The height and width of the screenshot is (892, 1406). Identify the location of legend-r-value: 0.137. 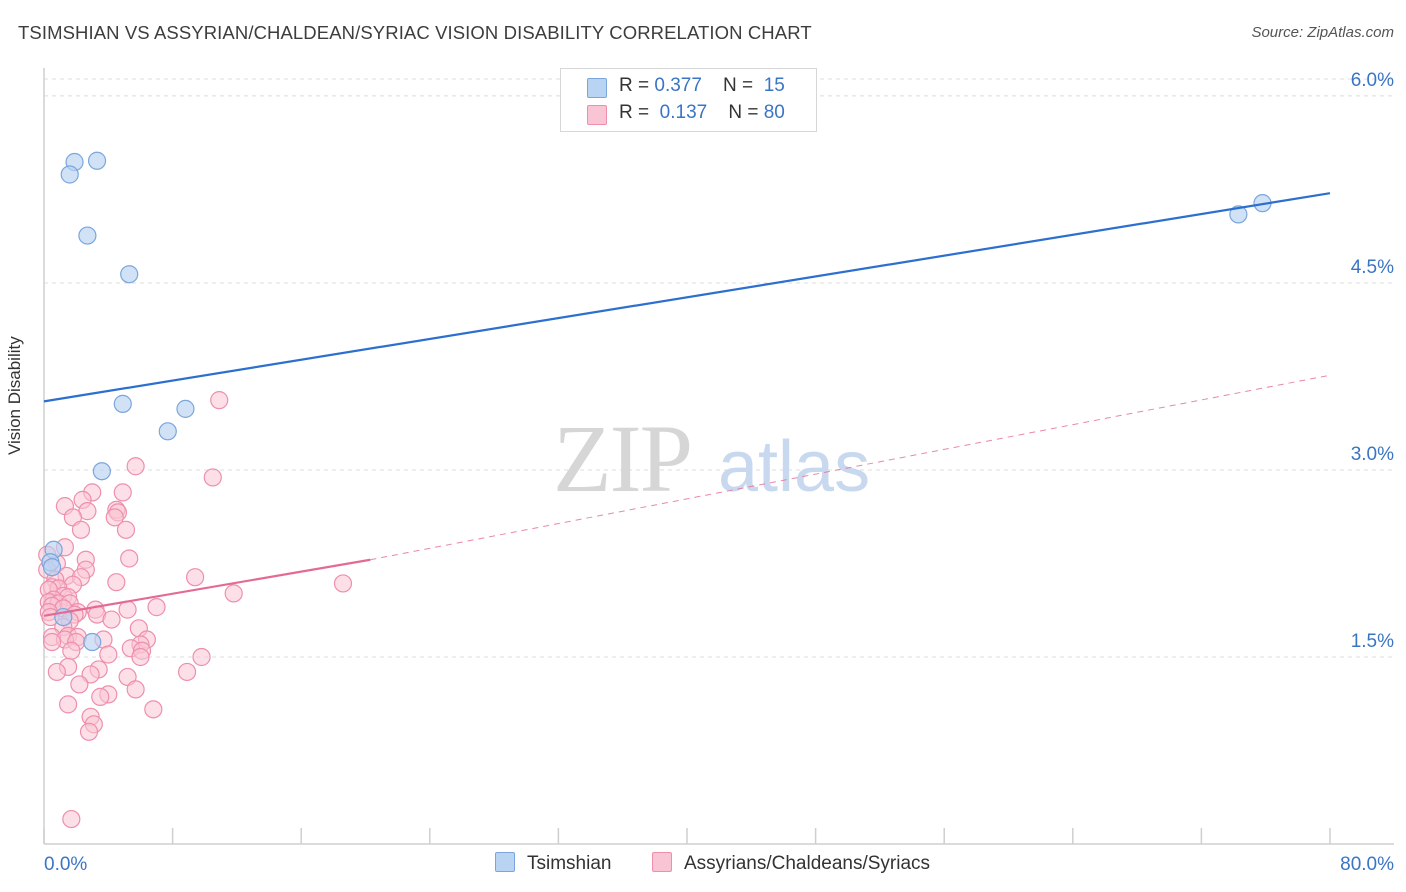
(683, 112).